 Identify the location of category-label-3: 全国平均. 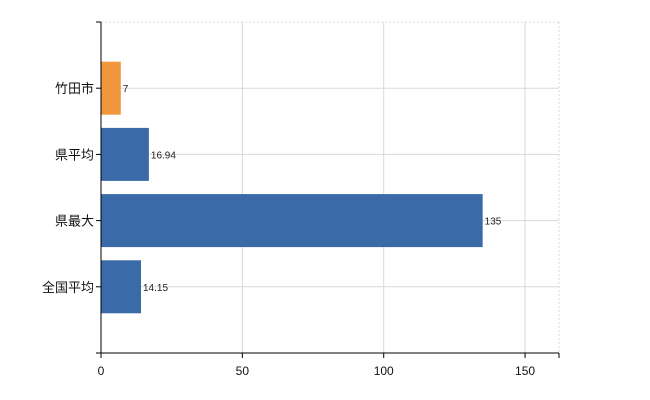
(68, 288).